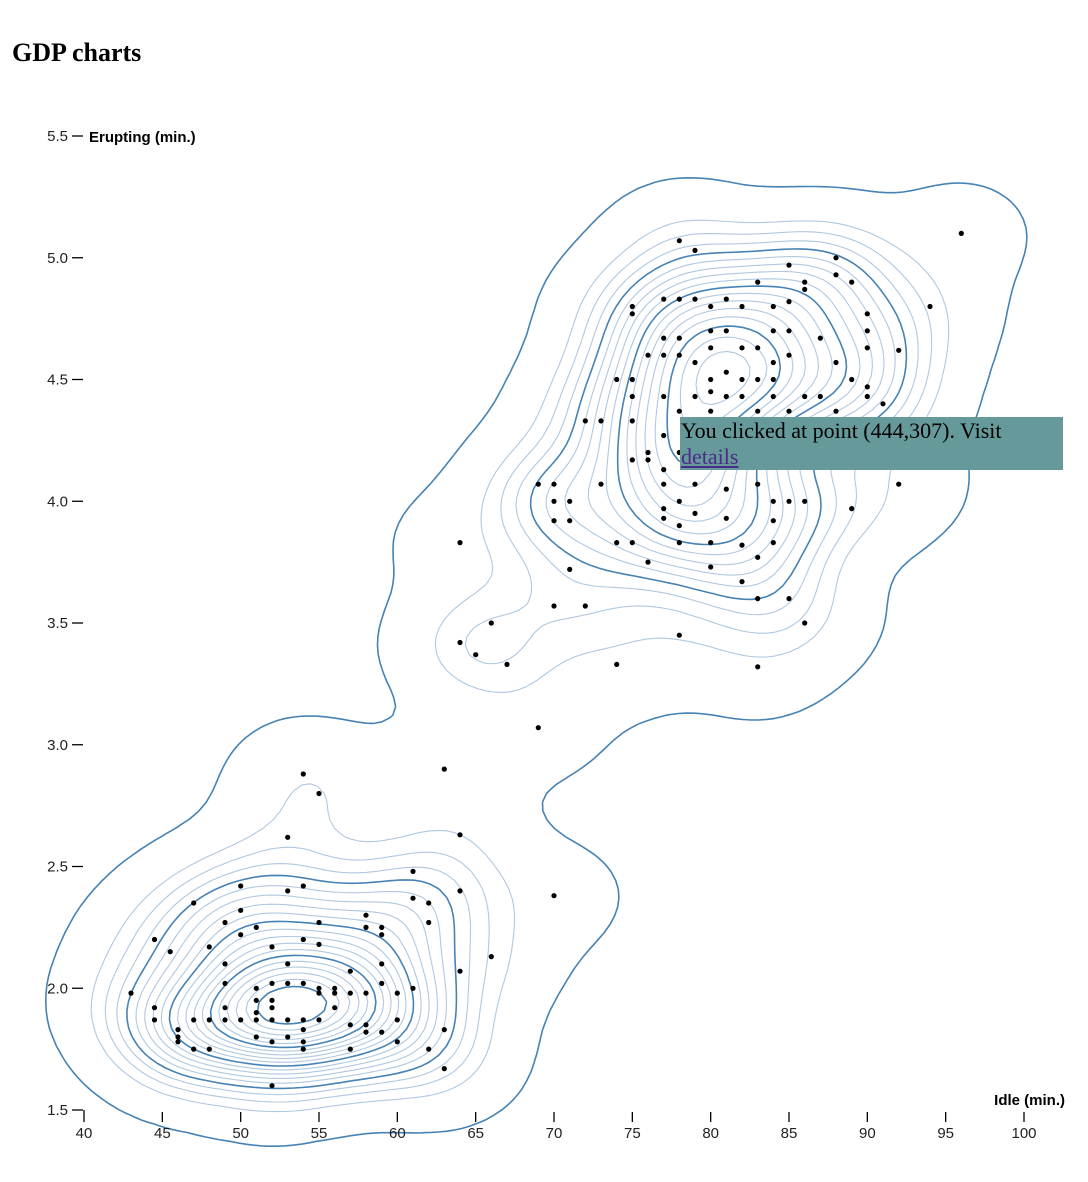 Image resolution: width=1088 pixels, height=1182 pixels. I want to click on details-link: details, so click(710, 456).